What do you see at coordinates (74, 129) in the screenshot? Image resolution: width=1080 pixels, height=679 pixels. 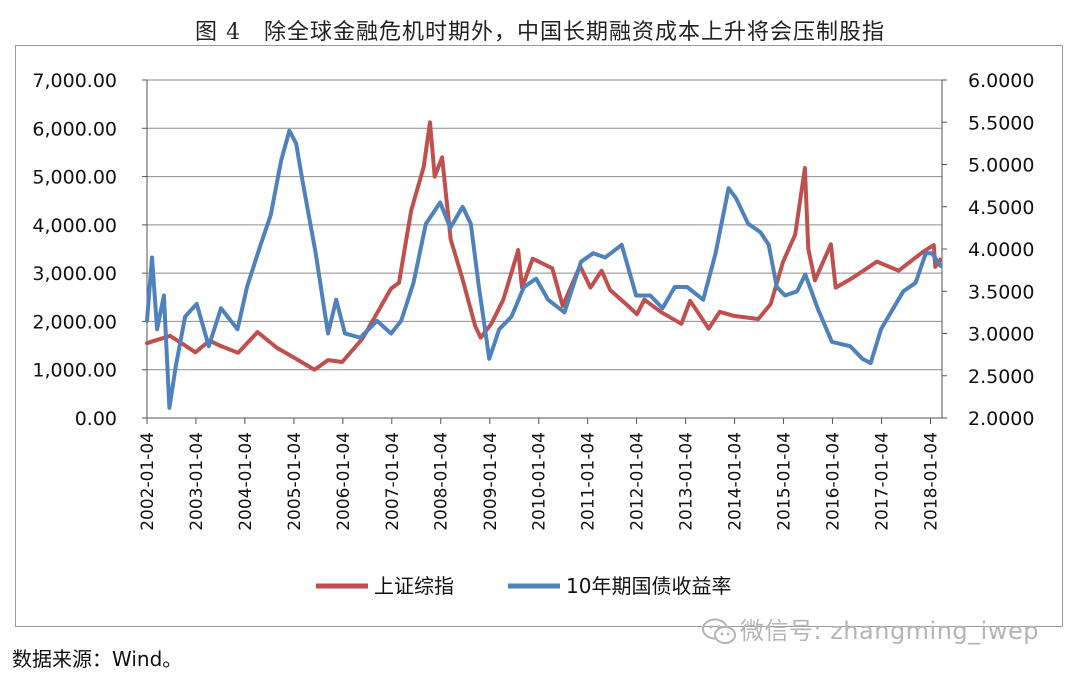 I see `y-left-tick-label: 6,000.00` at bounding box center [74, 129].